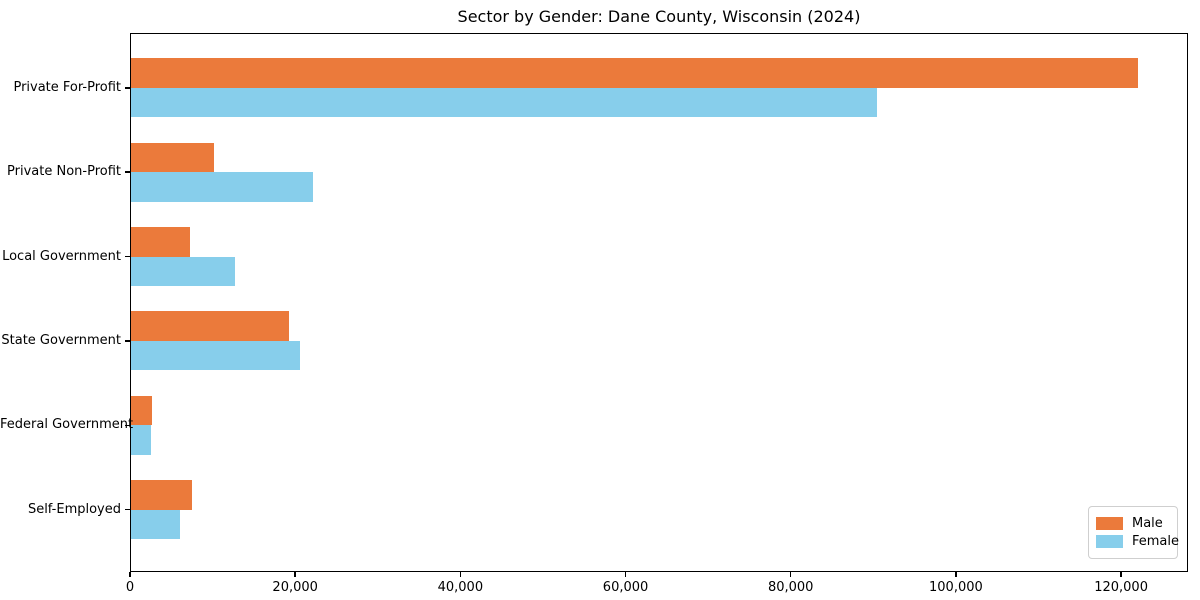  Describe the element at coordinates (1109, 523) in the screenshot. I see `legend-swatch-male` at that location.